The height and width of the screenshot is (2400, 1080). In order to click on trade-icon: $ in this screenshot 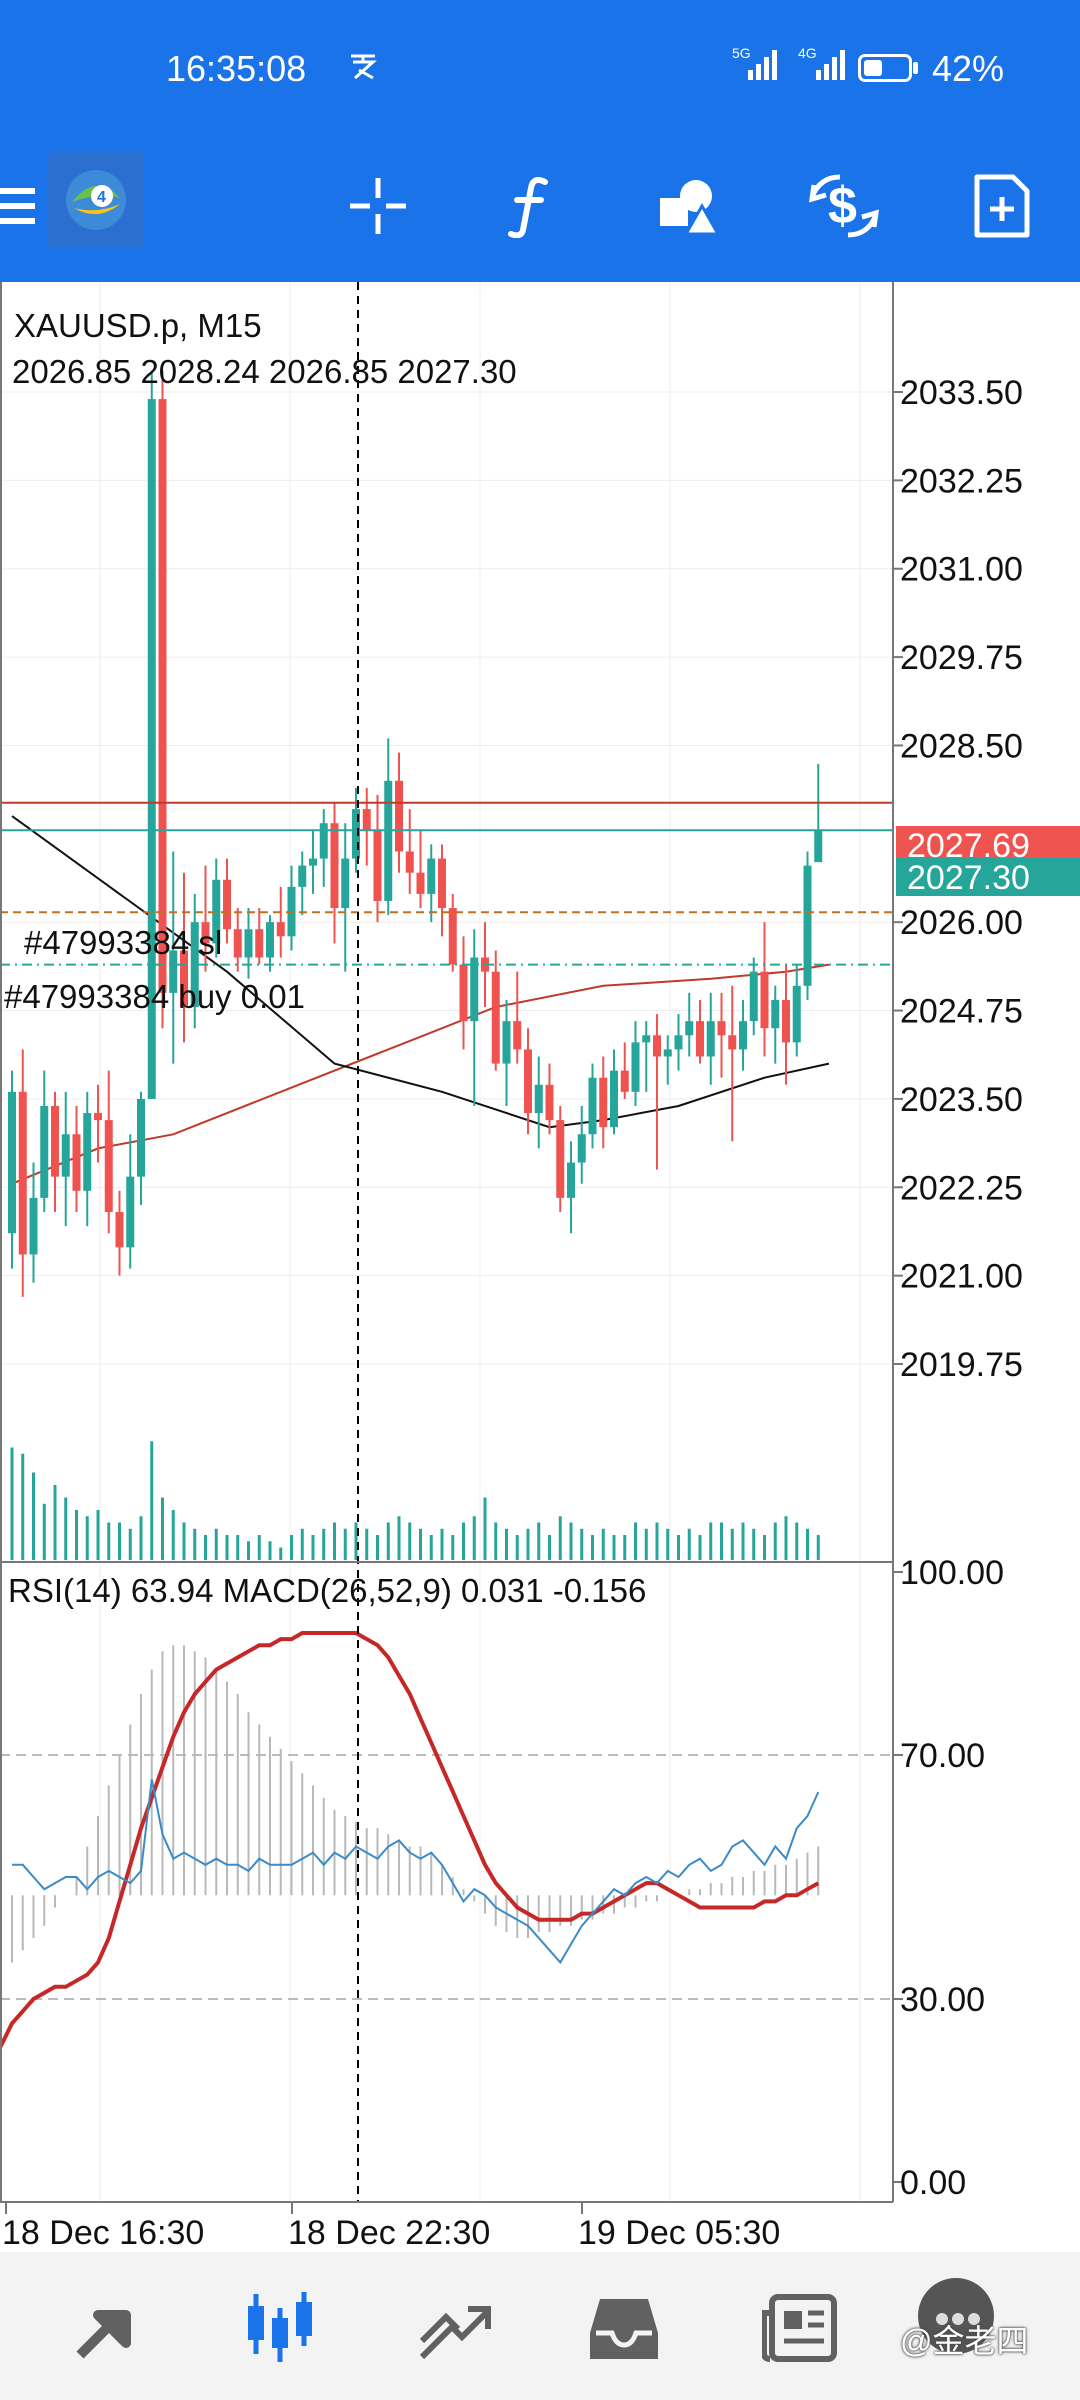, I will do `click(844, 206)`.